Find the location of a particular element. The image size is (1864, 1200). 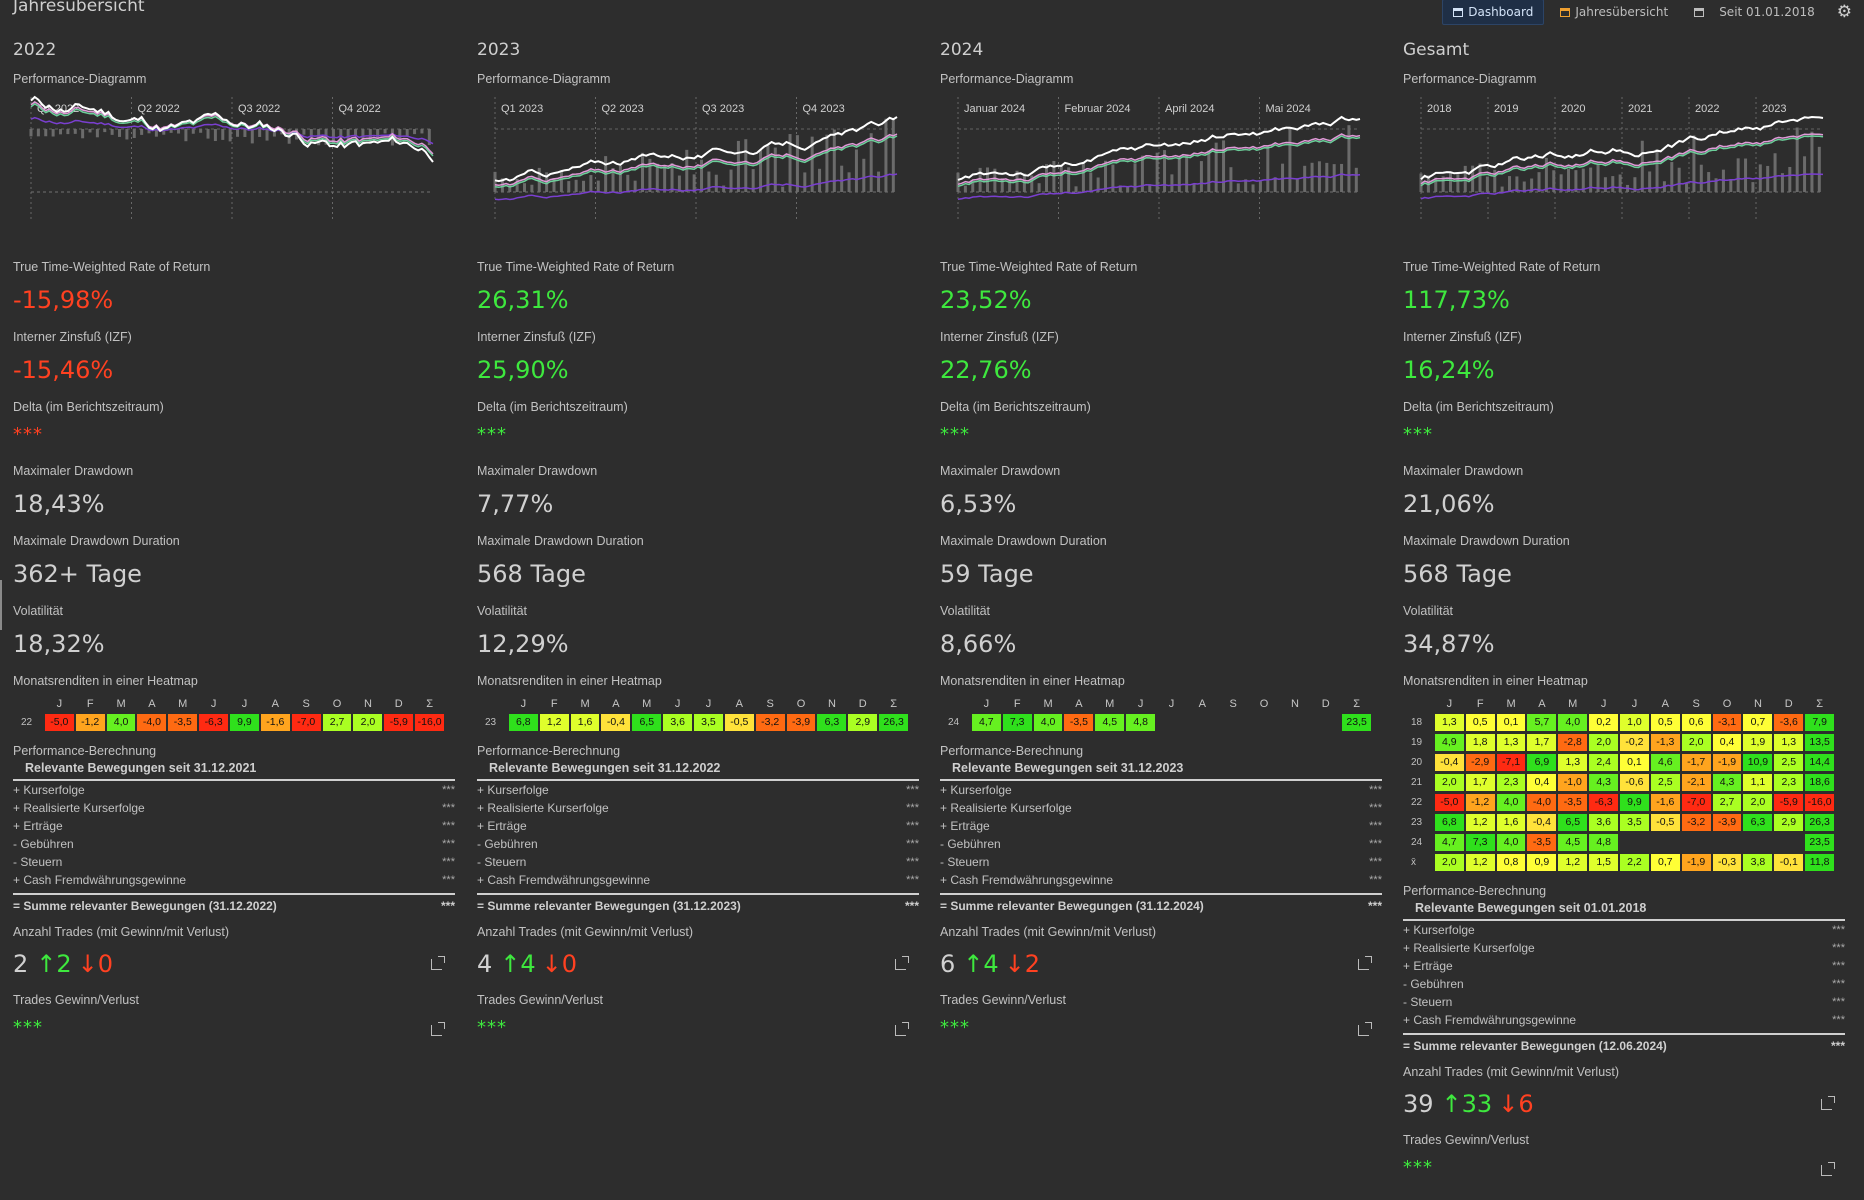

series-green-line is located at coordinates (232, 129).